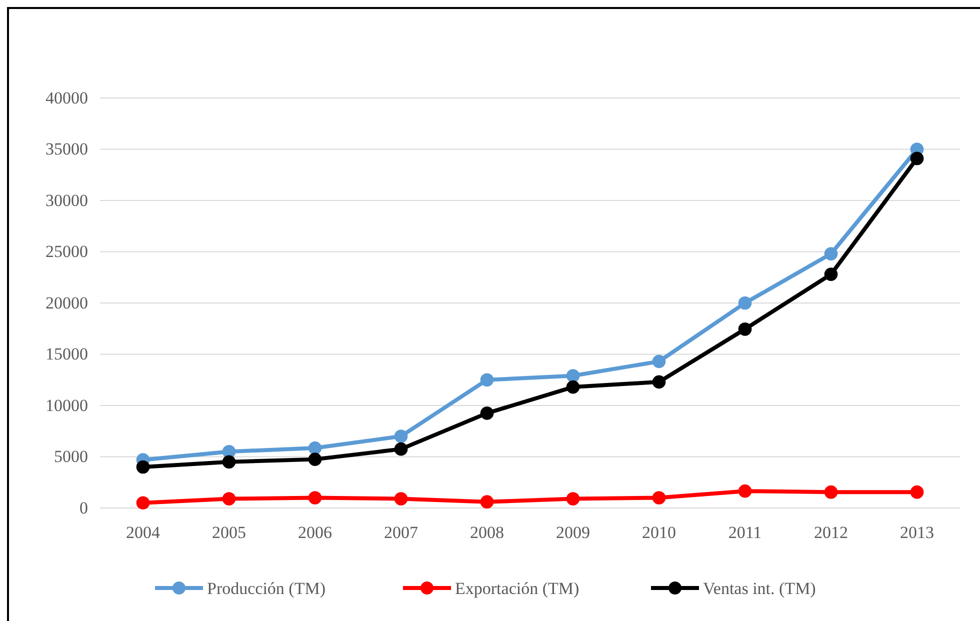  I want to click on y-tick-label: 0, so click(84, 508).